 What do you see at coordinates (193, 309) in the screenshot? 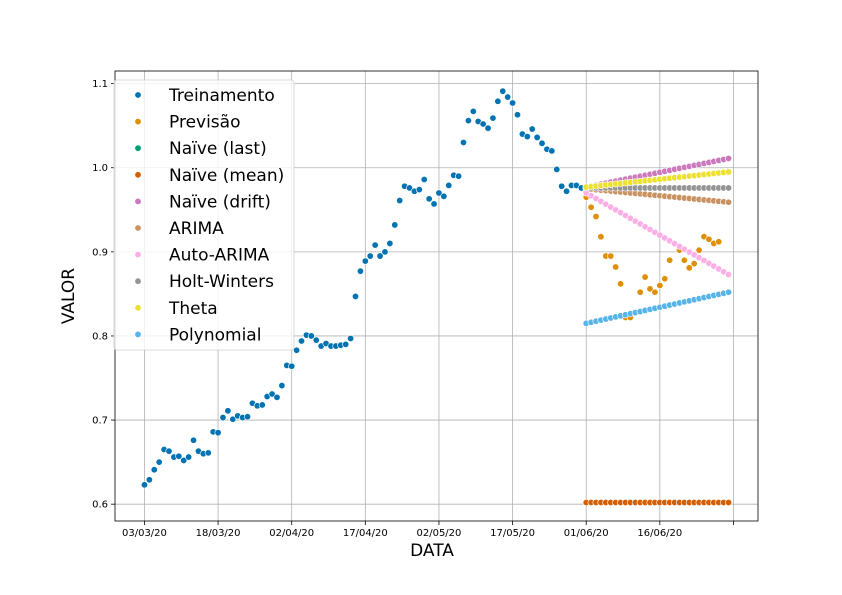
I see `legend-label: Theta` at bounding box center [193, 309].